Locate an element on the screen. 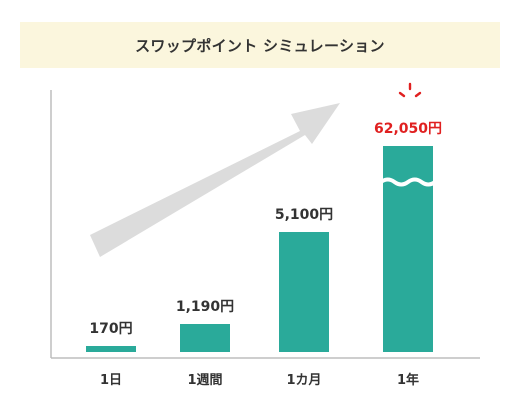 This screenshot has width=520, height=409. x-tick-label-4: 1年 is located at coordinates (408, 380).